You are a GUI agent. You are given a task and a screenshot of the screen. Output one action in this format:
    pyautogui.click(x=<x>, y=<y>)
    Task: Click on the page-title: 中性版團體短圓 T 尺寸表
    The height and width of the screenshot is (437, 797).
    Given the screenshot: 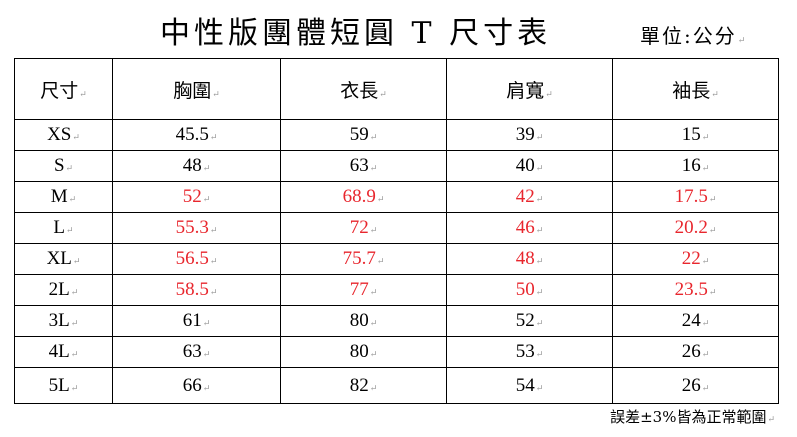 What is the action you would take?
    pyautogui.click(x=356, y=33)
    